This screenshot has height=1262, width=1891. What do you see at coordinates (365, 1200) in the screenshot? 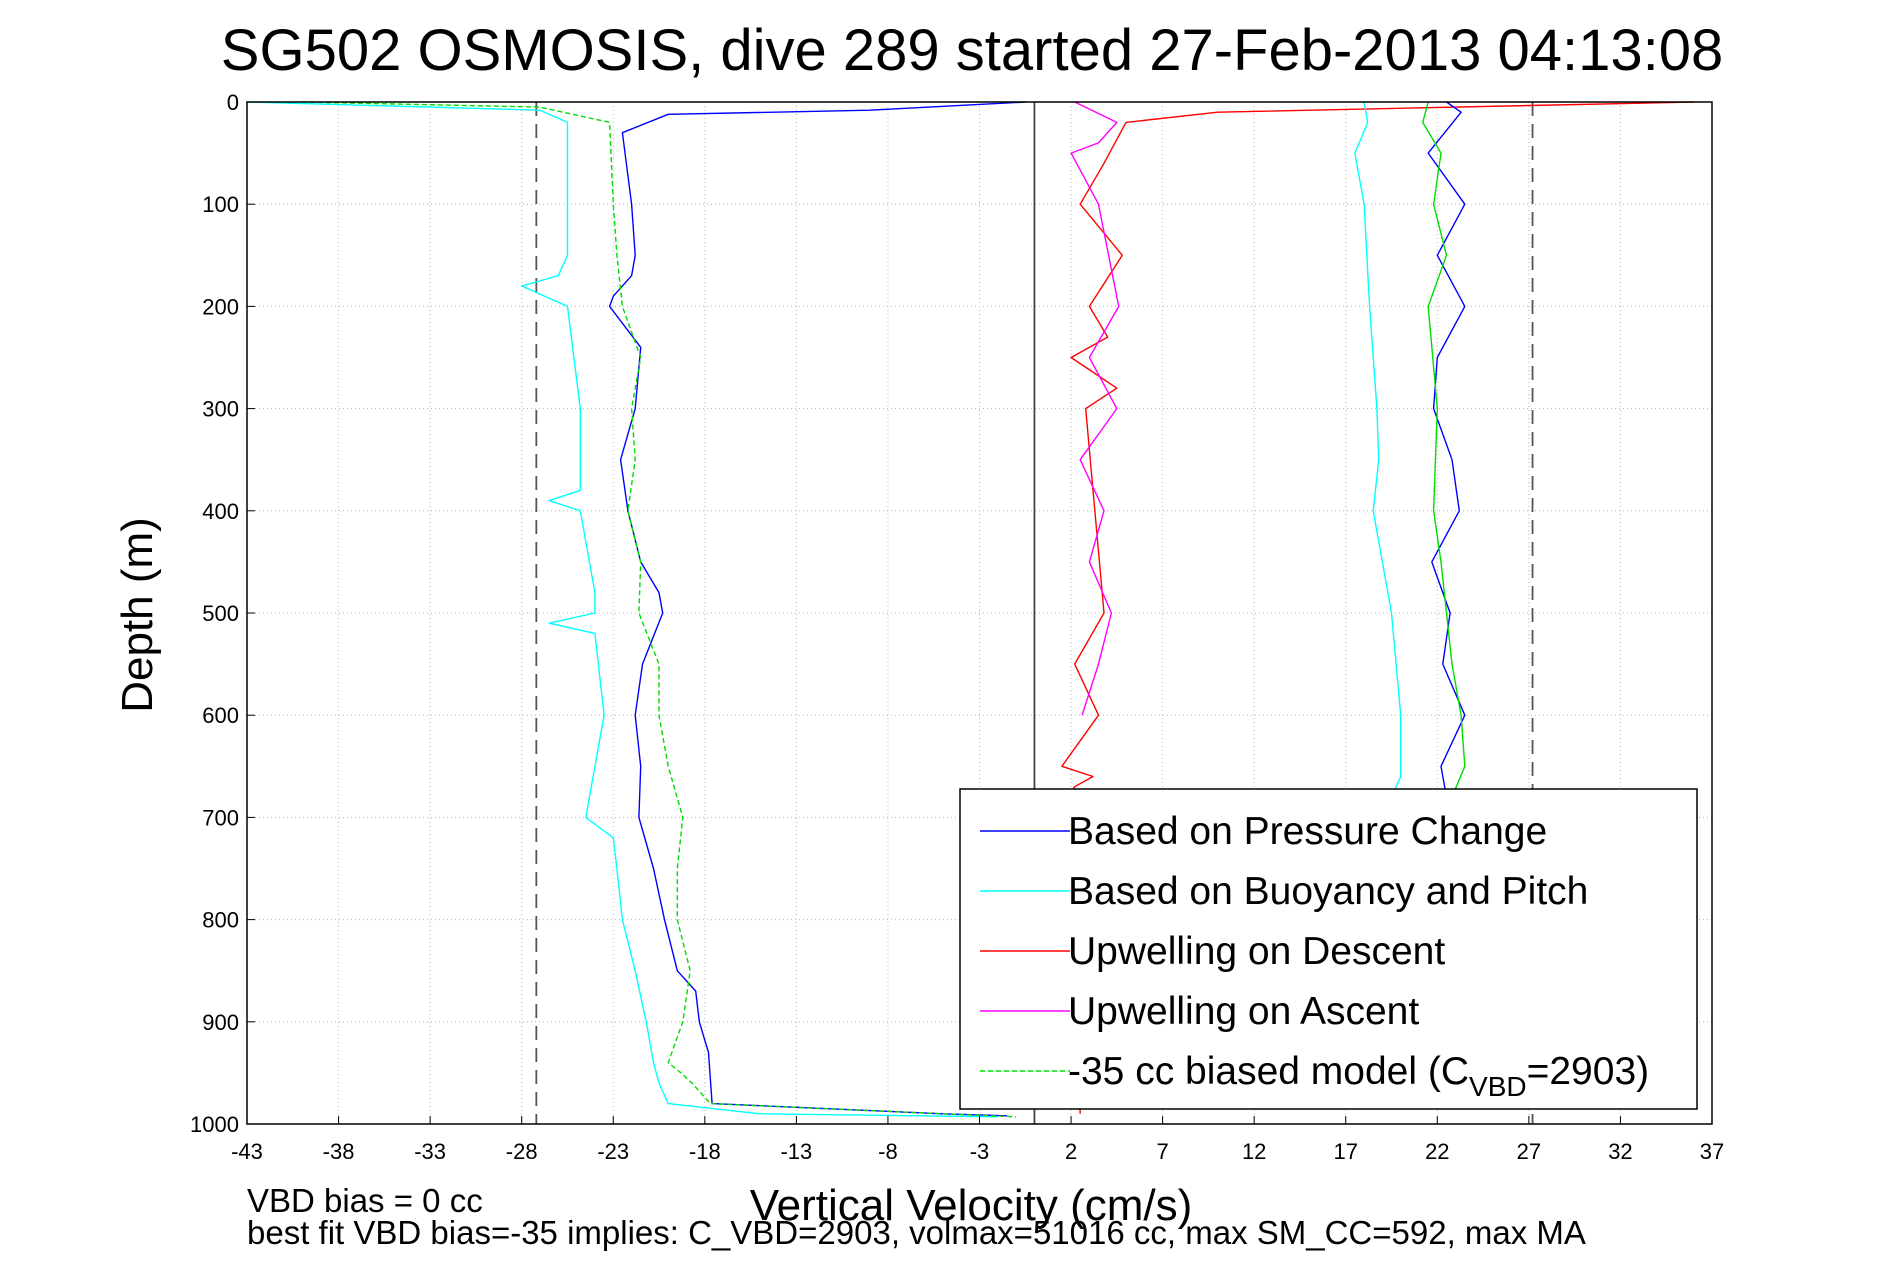
I see `footnote-vbd-bias: VBD bias = 0 cc` at bounding box center [365, 1200].